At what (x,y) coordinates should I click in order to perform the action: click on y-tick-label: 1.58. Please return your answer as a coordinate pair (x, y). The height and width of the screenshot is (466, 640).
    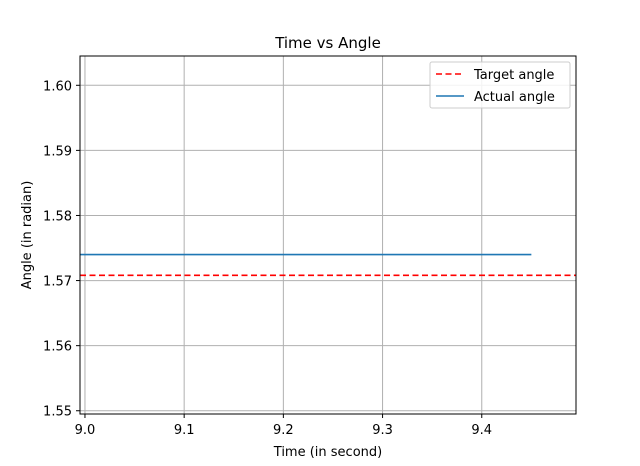
    Looking at the image, I should click on (57, 216).